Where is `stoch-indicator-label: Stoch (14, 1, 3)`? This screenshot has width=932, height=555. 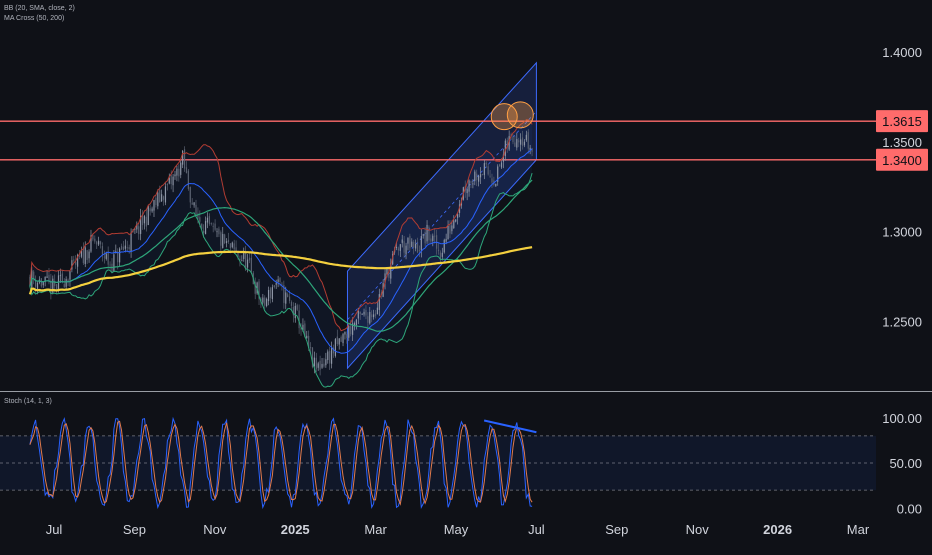 stoch-indicator-label: Stoch (14, 1, 3) is located at coordinates (28, 401).